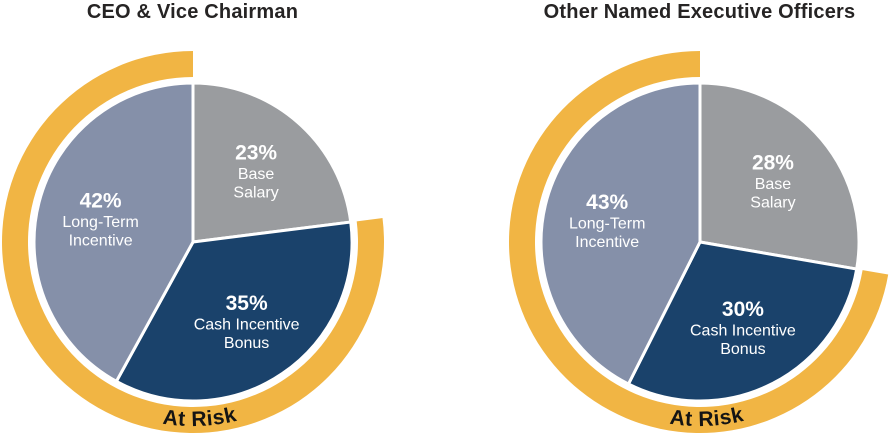  Describe the element at coordinates (607, 221) in the screenshot. I see `slice-label-long-term-incentive: 43% Long-Term Incentive` at that location.